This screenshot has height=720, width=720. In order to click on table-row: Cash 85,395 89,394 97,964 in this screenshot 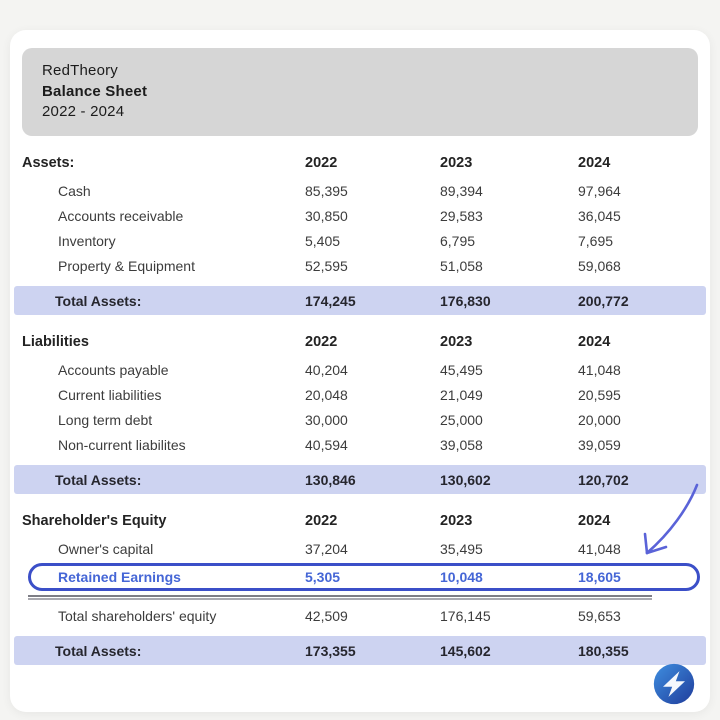, I will do `click(360, 190)`.